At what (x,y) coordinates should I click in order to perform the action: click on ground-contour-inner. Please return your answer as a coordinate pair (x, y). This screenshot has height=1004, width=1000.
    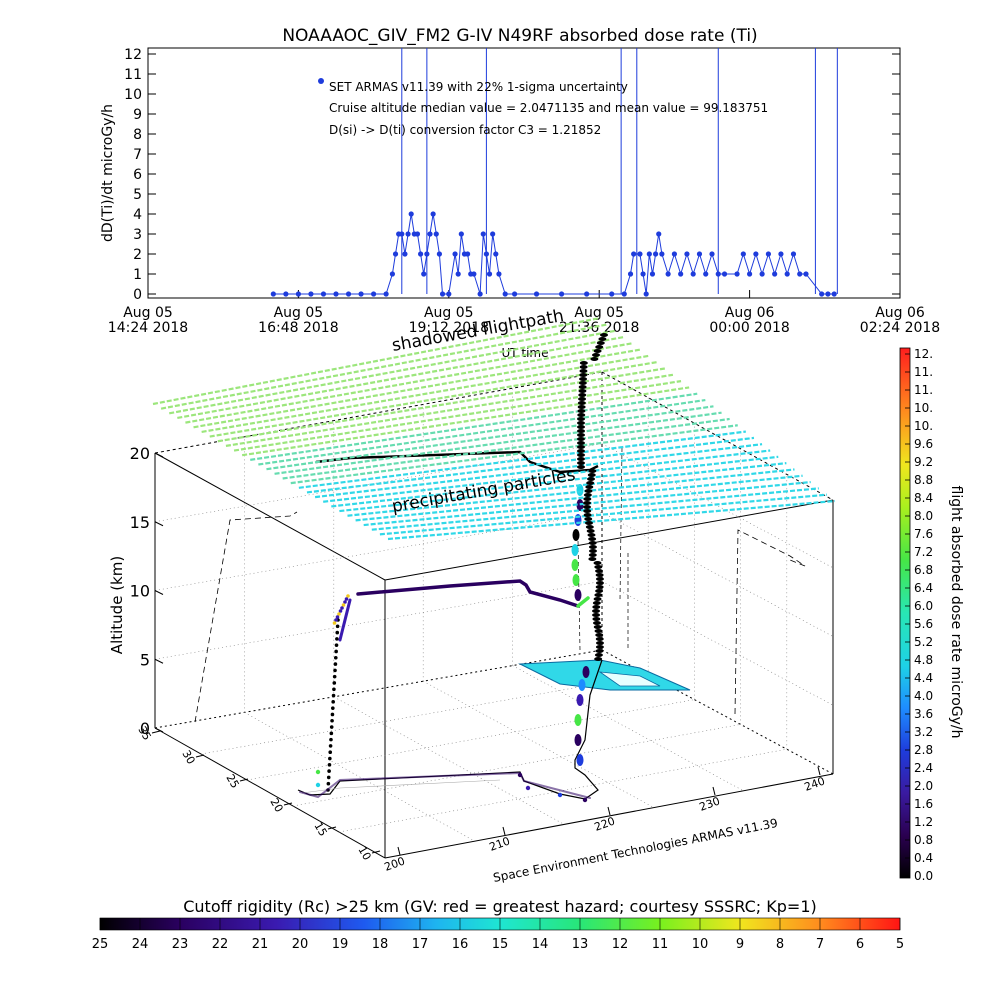
    Looking at the image, I should click on (629, 679).